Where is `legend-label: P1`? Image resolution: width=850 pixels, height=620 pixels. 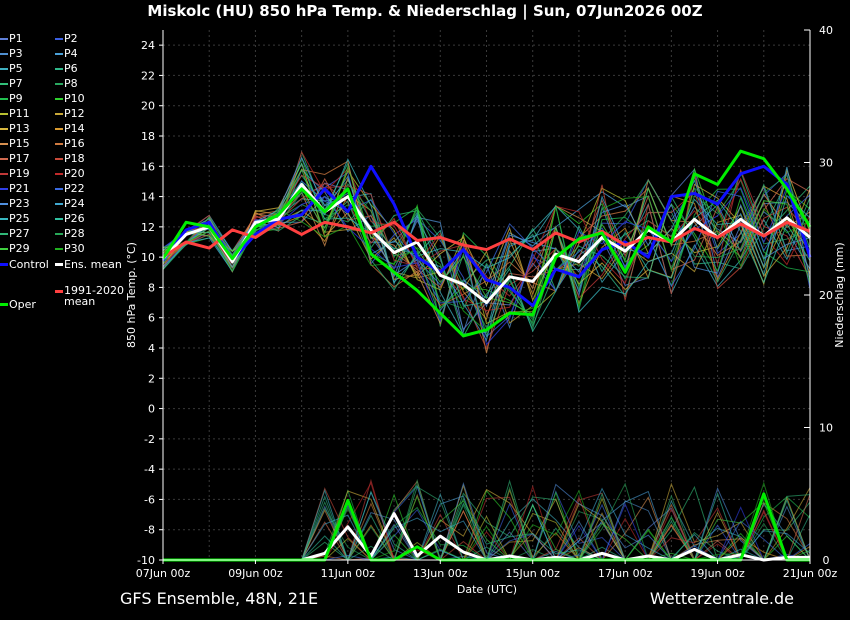
legend-label: P1 is located at coordinates (16, 38).